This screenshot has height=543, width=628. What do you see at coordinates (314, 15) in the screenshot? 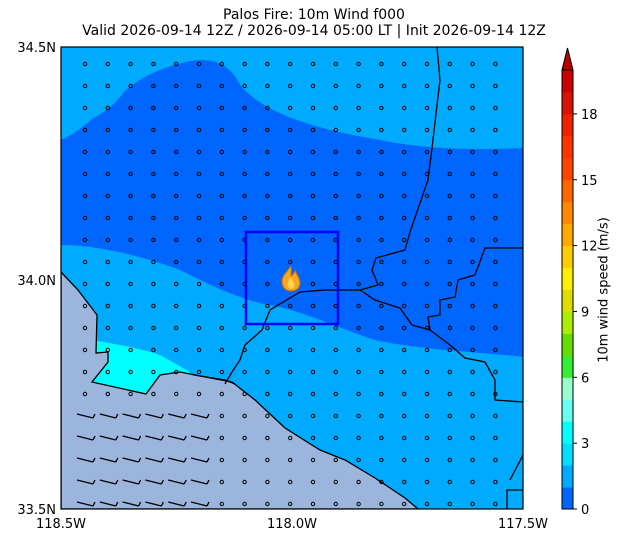
I see `map-title: Palos Fire: 10m Wind f000` at bounding box center [314, 15].